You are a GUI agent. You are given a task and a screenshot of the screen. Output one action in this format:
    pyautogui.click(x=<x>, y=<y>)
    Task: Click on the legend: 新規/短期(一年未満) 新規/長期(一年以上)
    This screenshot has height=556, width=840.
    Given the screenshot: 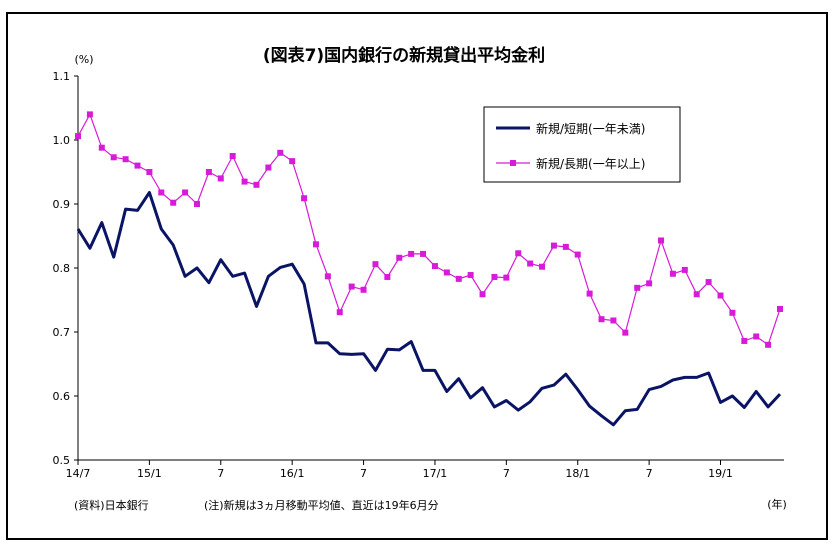 What is the action you would take?
    pyautogui.click(x=582, y=144)
    